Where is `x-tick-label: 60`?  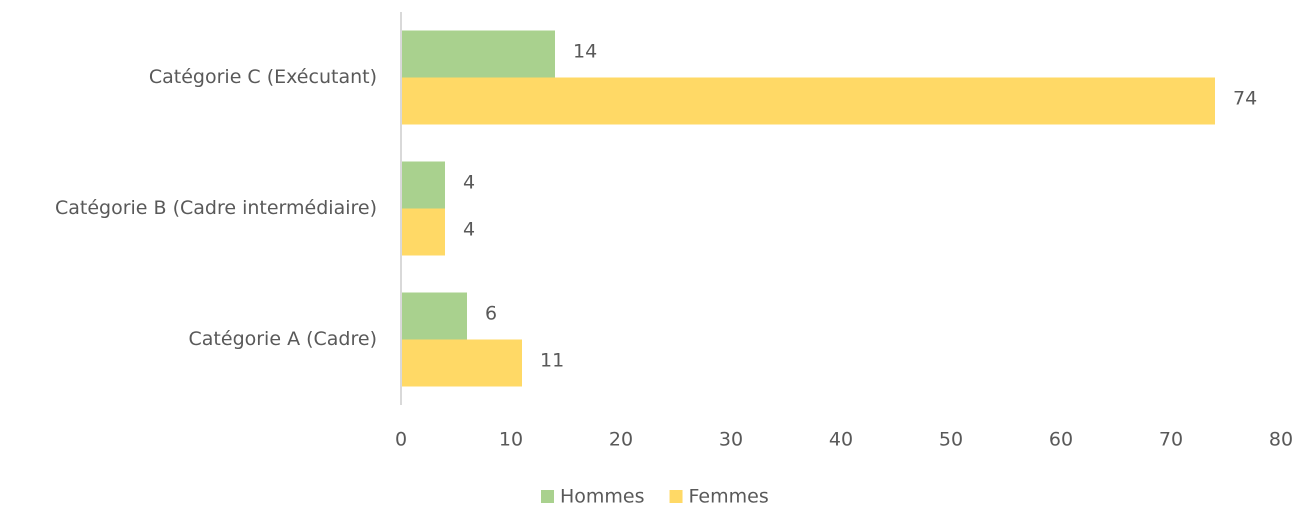 x-tick-label: 60 is located at coordinates (1061, 440).